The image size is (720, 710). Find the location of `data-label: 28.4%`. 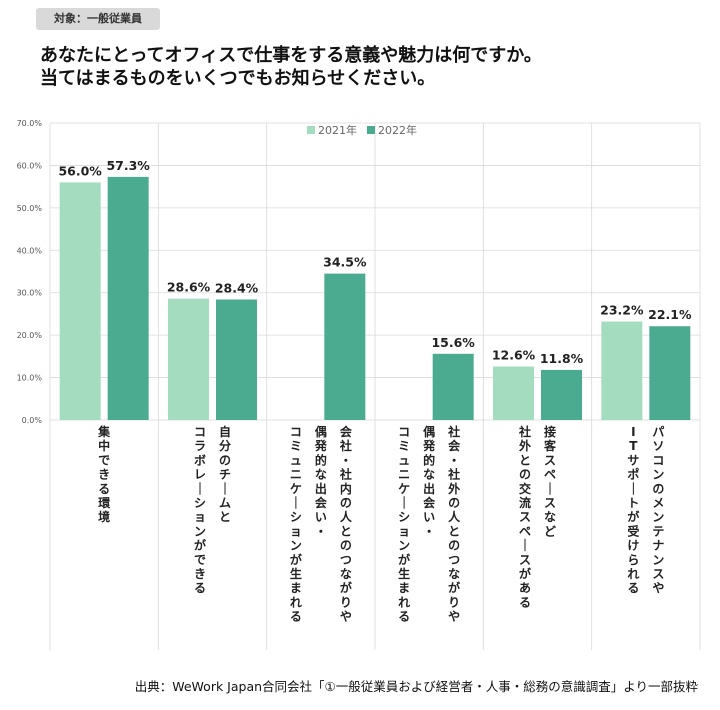

data-label: 28.4% is located at coordinates (237, 288).